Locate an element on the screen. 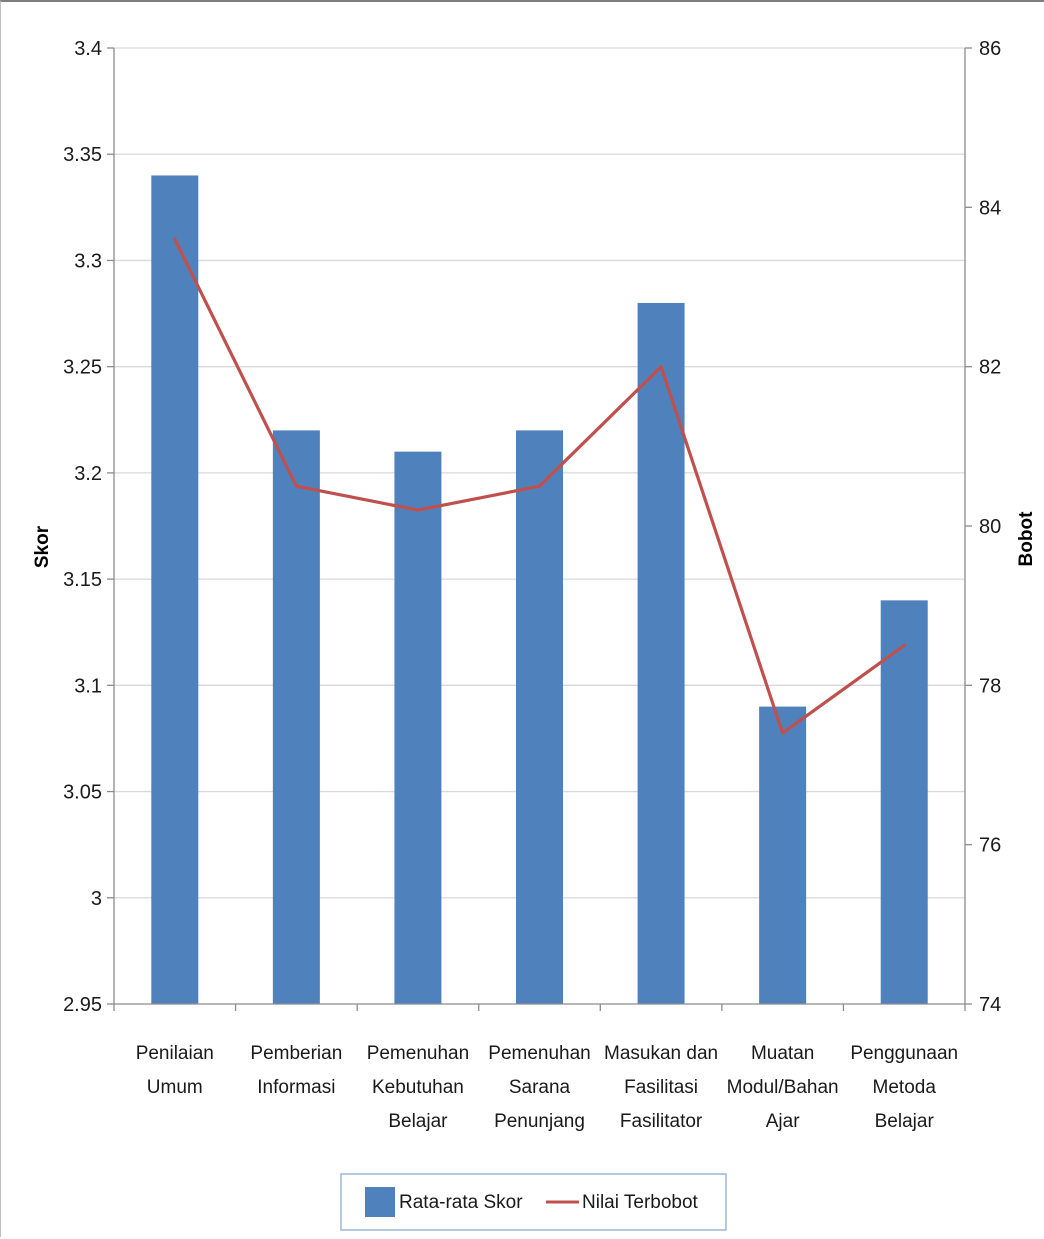 The image size is (1044, 1239). left-tick-label: 3.15 is located at coordinates (82, 580).